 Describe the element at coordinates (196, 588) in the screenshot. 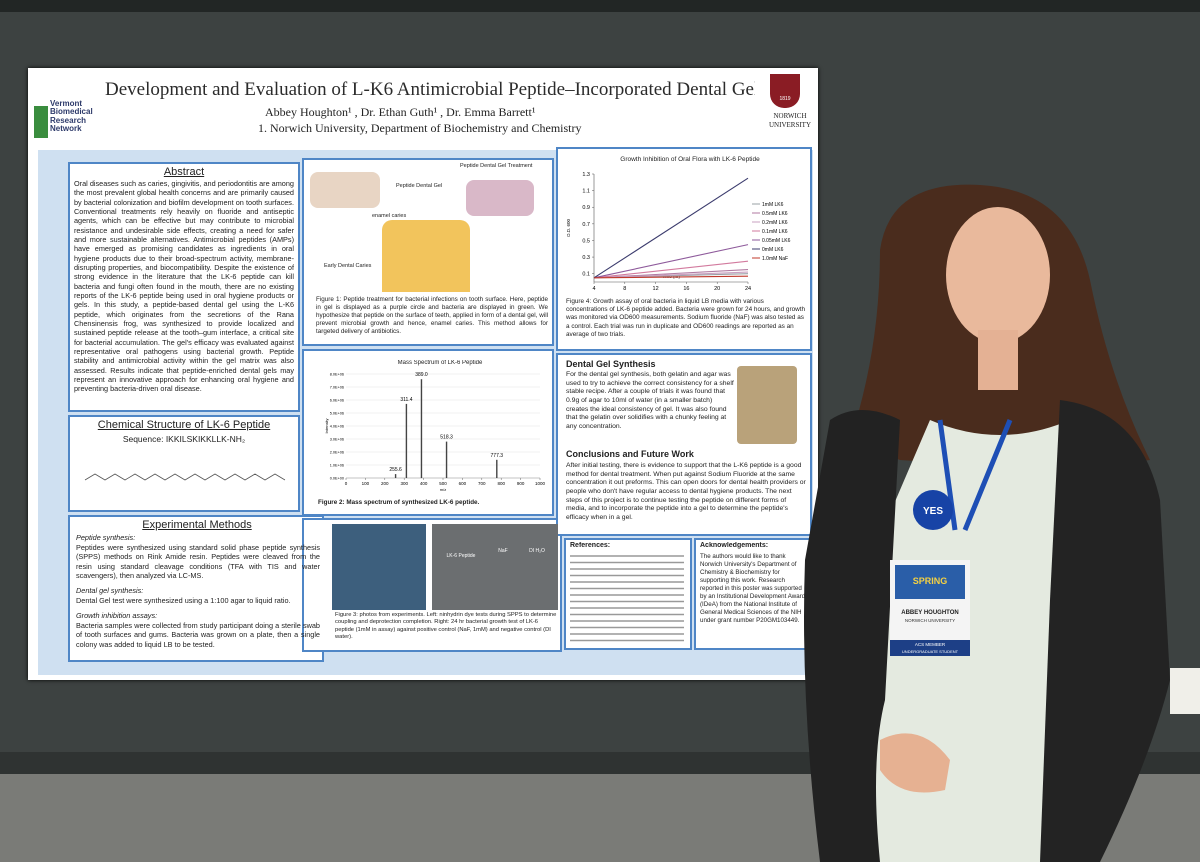

I see `methods-panel` at that location.